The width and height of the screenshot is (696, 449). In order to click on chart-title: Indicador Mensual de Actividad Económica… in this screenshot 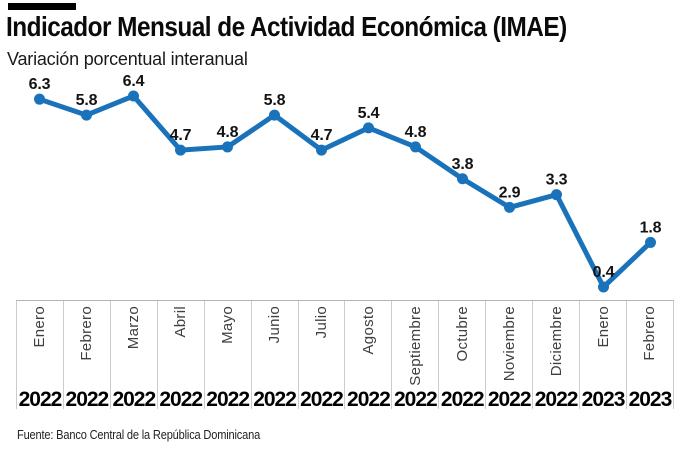, I will do `click(286, 26)`.